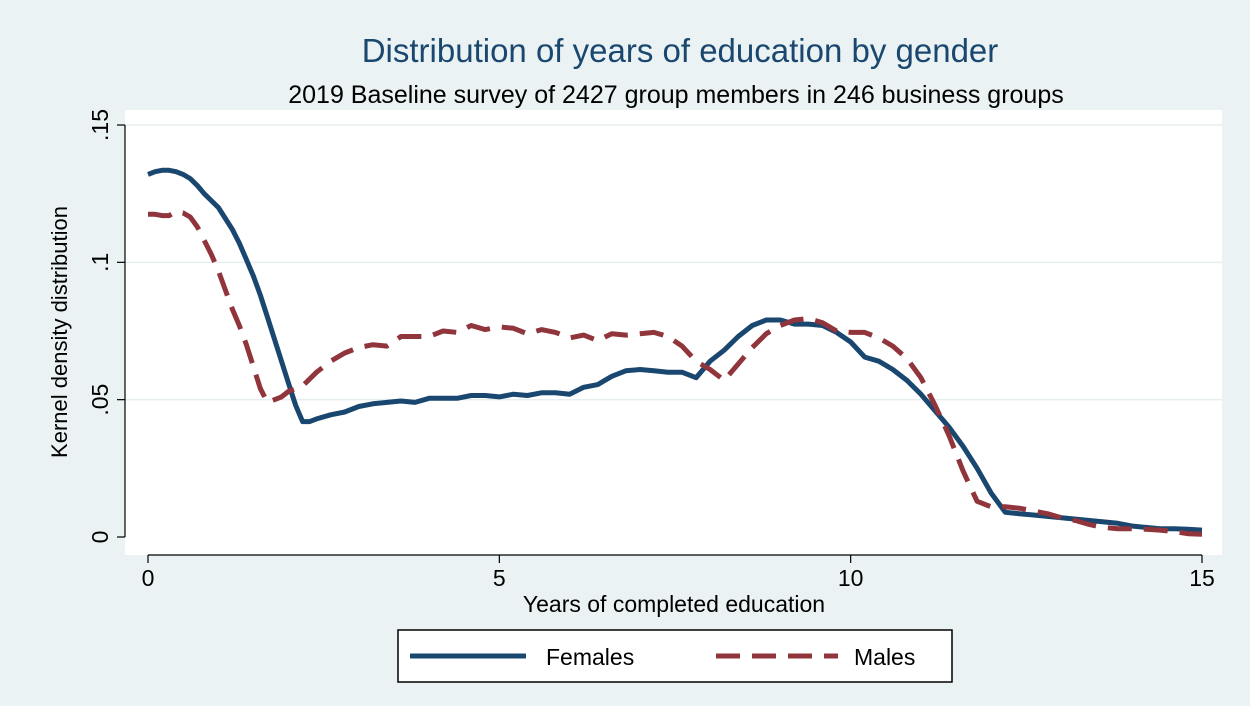 The image size is (1250, 711). Describe the element at coordinates (590, 657) in the screenshot. I see `legend-label-females: Females` at that location.